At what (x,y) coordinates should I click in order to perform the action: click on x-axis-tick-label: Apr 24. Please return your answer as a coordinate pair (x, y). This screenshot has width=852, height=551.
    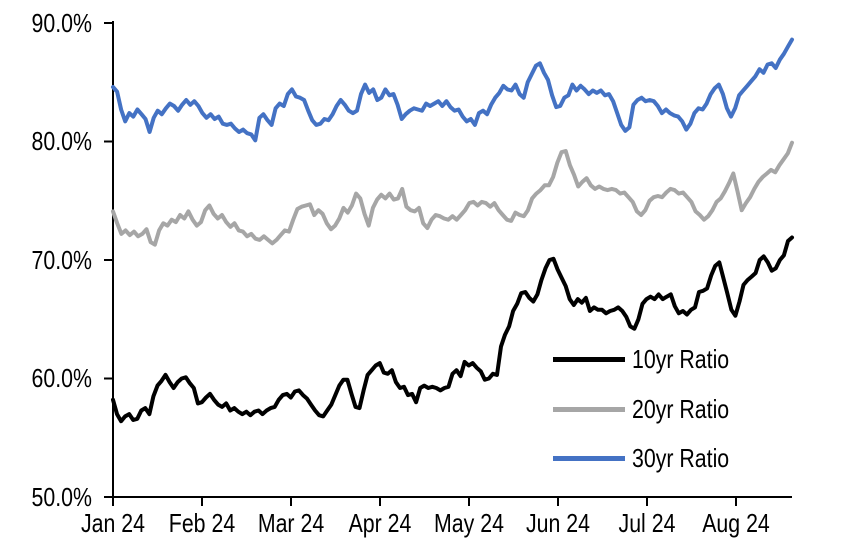
    Looking at the image, I should click on (380, 523).